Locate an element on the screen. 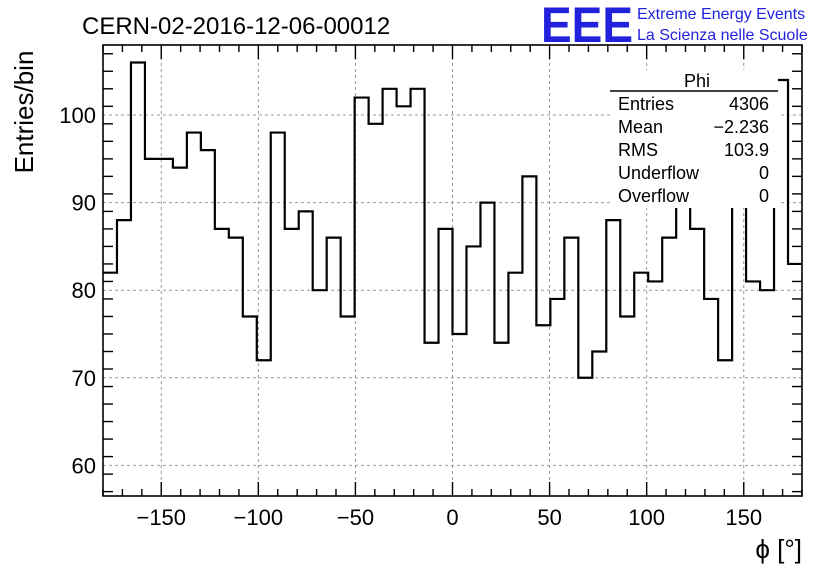 This screenshot has width=836, height=572. eee-logo: EEE is located at coordinates (587, 26).